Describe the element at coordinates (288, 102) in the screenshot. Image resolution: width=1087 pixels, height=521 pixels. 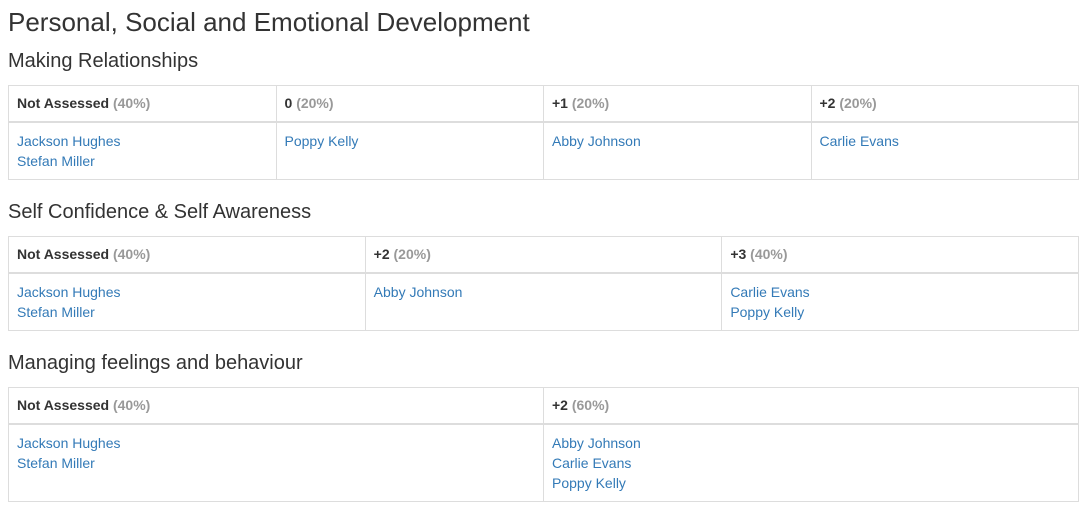
I see `grade-label: 0` at that location.